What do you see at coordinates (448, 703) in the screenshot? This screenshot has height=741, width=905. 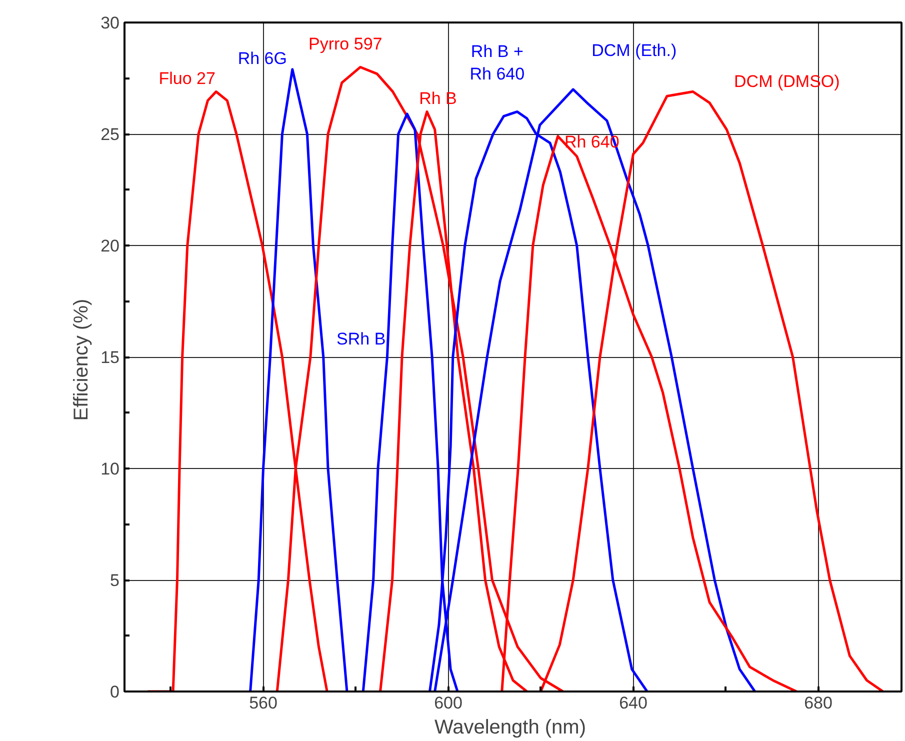 I see `x-tick-label: 600` at bounding box center [448, 703].